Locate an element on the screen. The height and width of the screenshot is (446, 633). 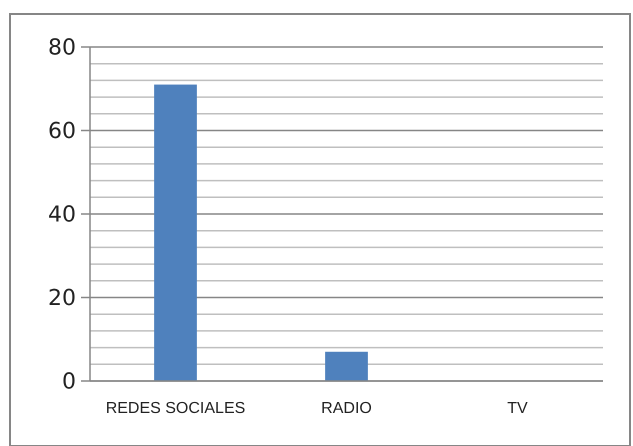
y-tick-label: 80 is located at coordinates (62, 48).